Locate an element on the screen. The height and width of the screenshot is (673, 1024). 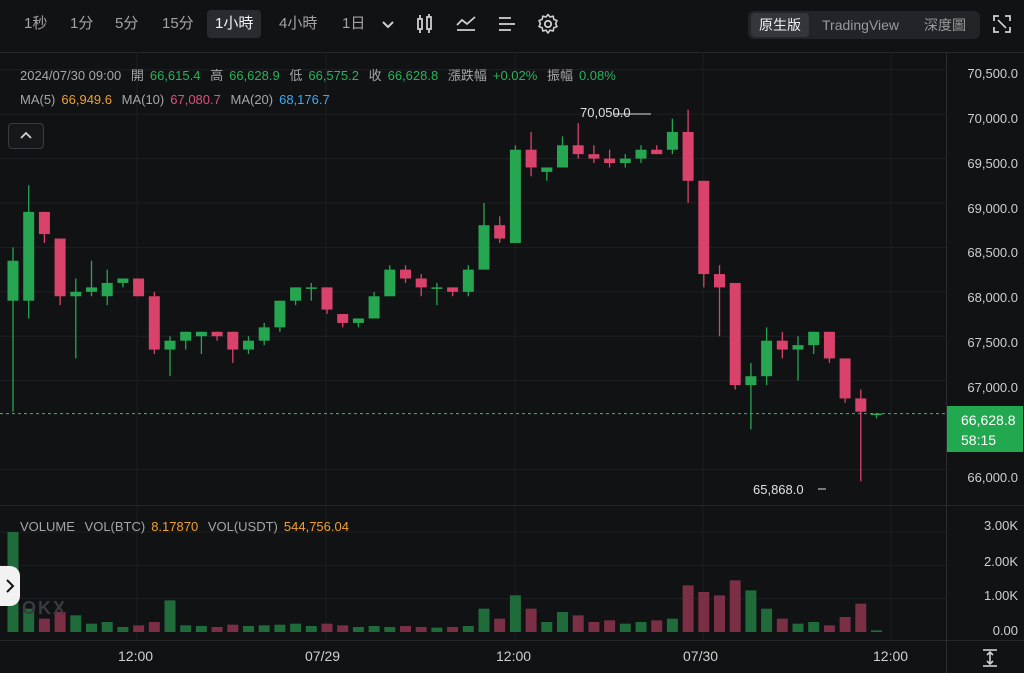
timeframe-15m: 15分 is located at coordinates (178, 23).